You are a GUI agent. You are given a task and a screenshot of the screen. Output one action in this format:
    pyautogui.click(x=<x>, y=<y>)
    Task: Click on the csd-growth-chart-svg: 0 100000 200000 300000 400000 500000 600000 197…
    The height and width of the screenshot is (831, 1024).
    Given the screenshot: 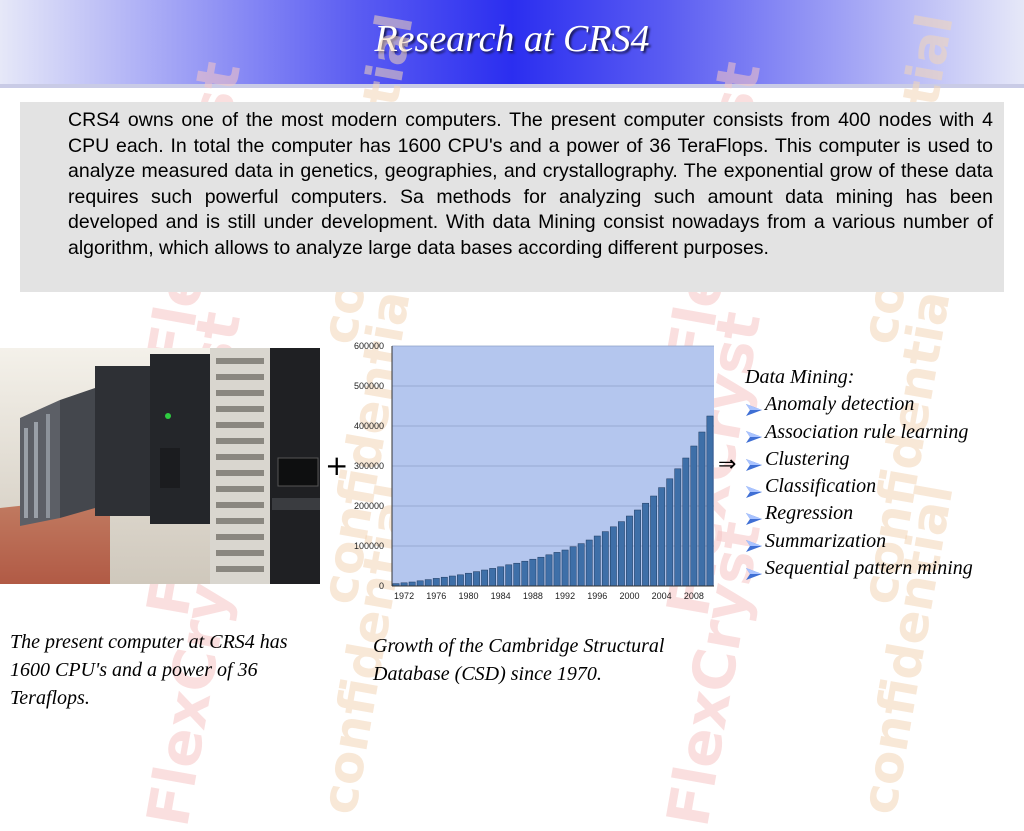 What is the action you would take?
    pyautogui.click(x=534, y=471)
    